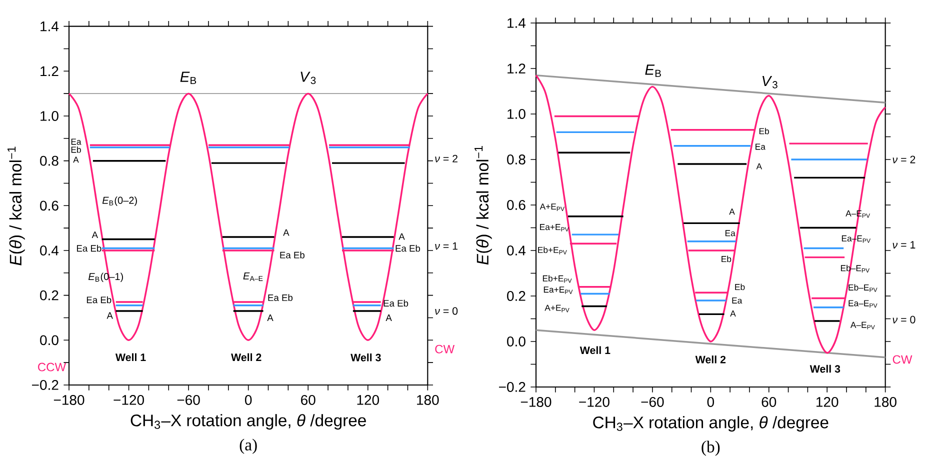 The height and width of the screenshot is (474, 932). Describe the element at coordinates (863, 304) in the screenshot. I see `annotation: Ea–E$_{PV}$` at that location.